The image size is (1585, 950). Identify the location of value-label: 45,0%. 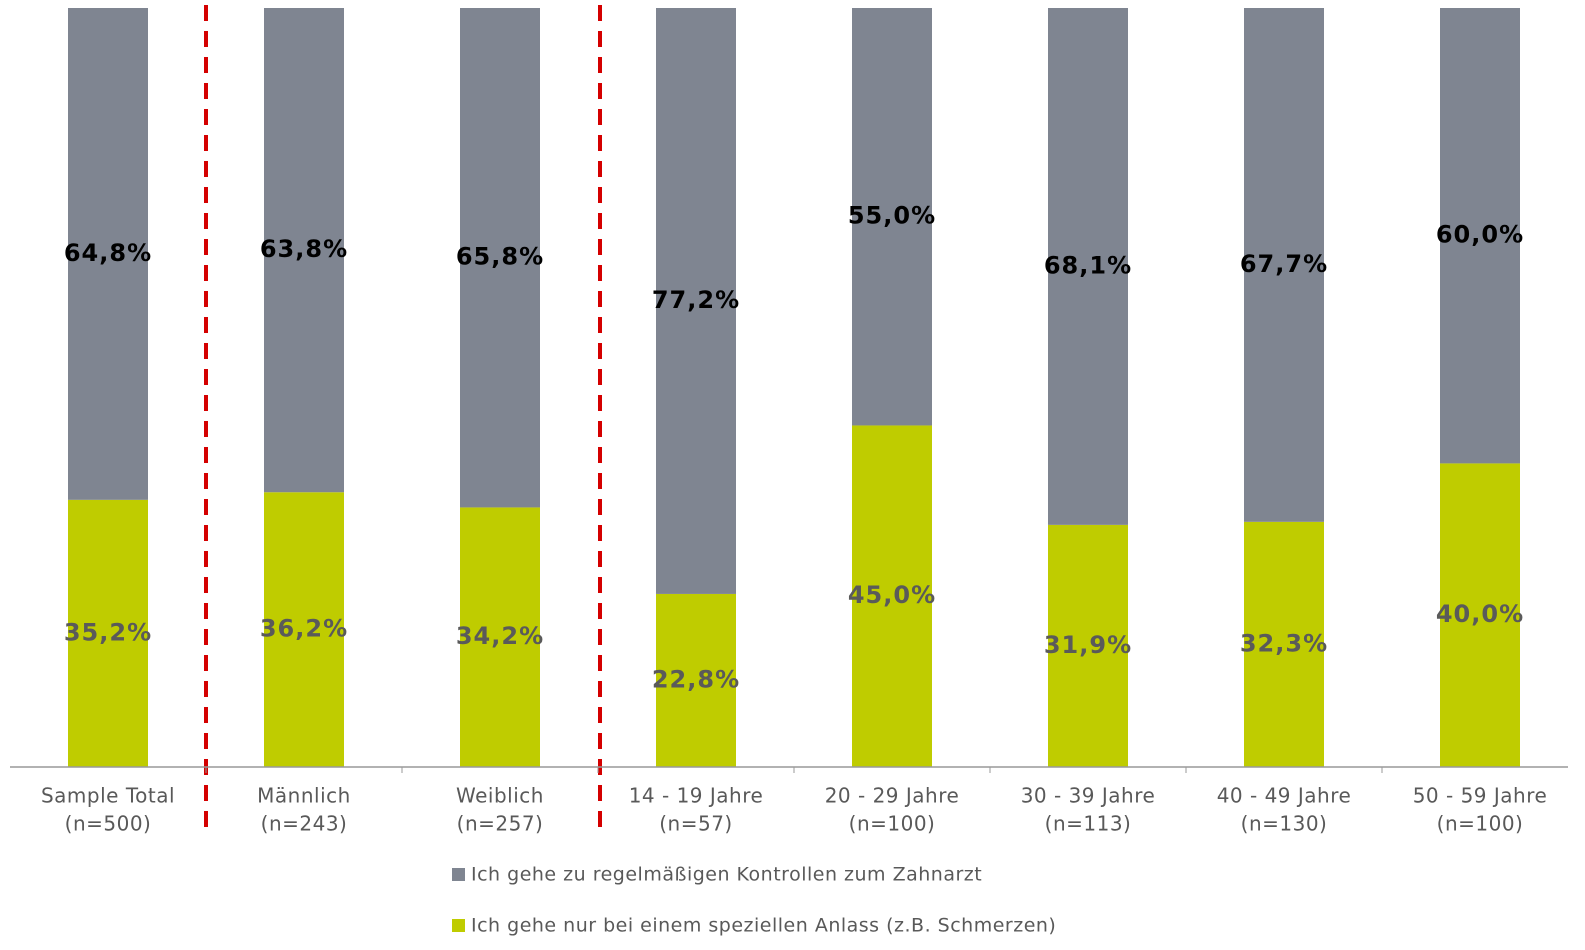
(892, 595).